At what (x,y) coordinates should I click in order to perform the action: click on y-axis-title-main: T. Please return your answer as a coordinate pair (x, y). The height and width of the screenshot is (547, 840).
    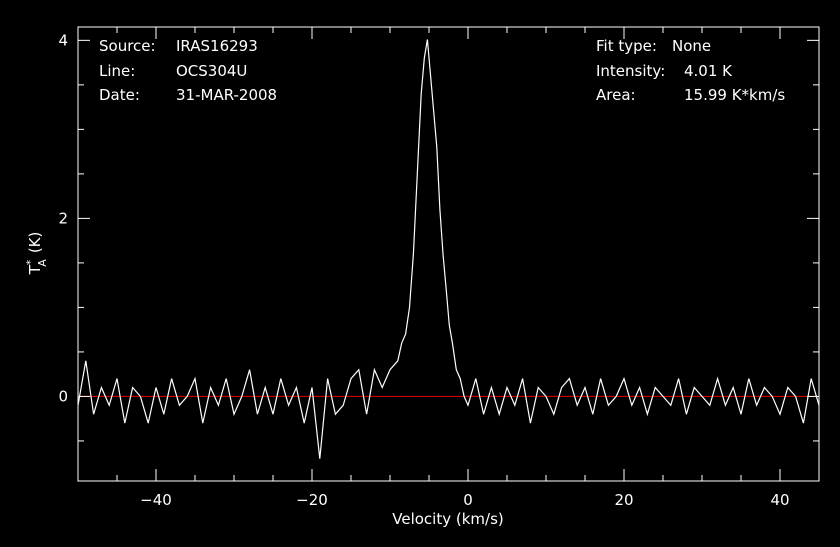
    Looking at the image, I should click on (35, 269).